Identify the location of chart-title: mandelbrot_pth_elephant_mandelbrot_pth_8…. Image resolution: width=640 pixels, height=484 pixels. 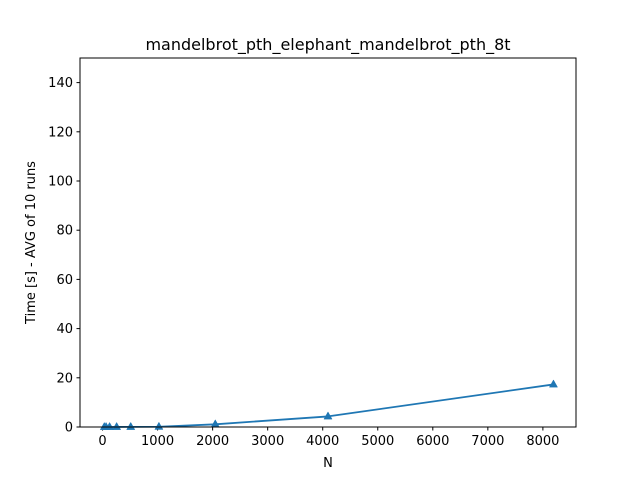
(327, 45).